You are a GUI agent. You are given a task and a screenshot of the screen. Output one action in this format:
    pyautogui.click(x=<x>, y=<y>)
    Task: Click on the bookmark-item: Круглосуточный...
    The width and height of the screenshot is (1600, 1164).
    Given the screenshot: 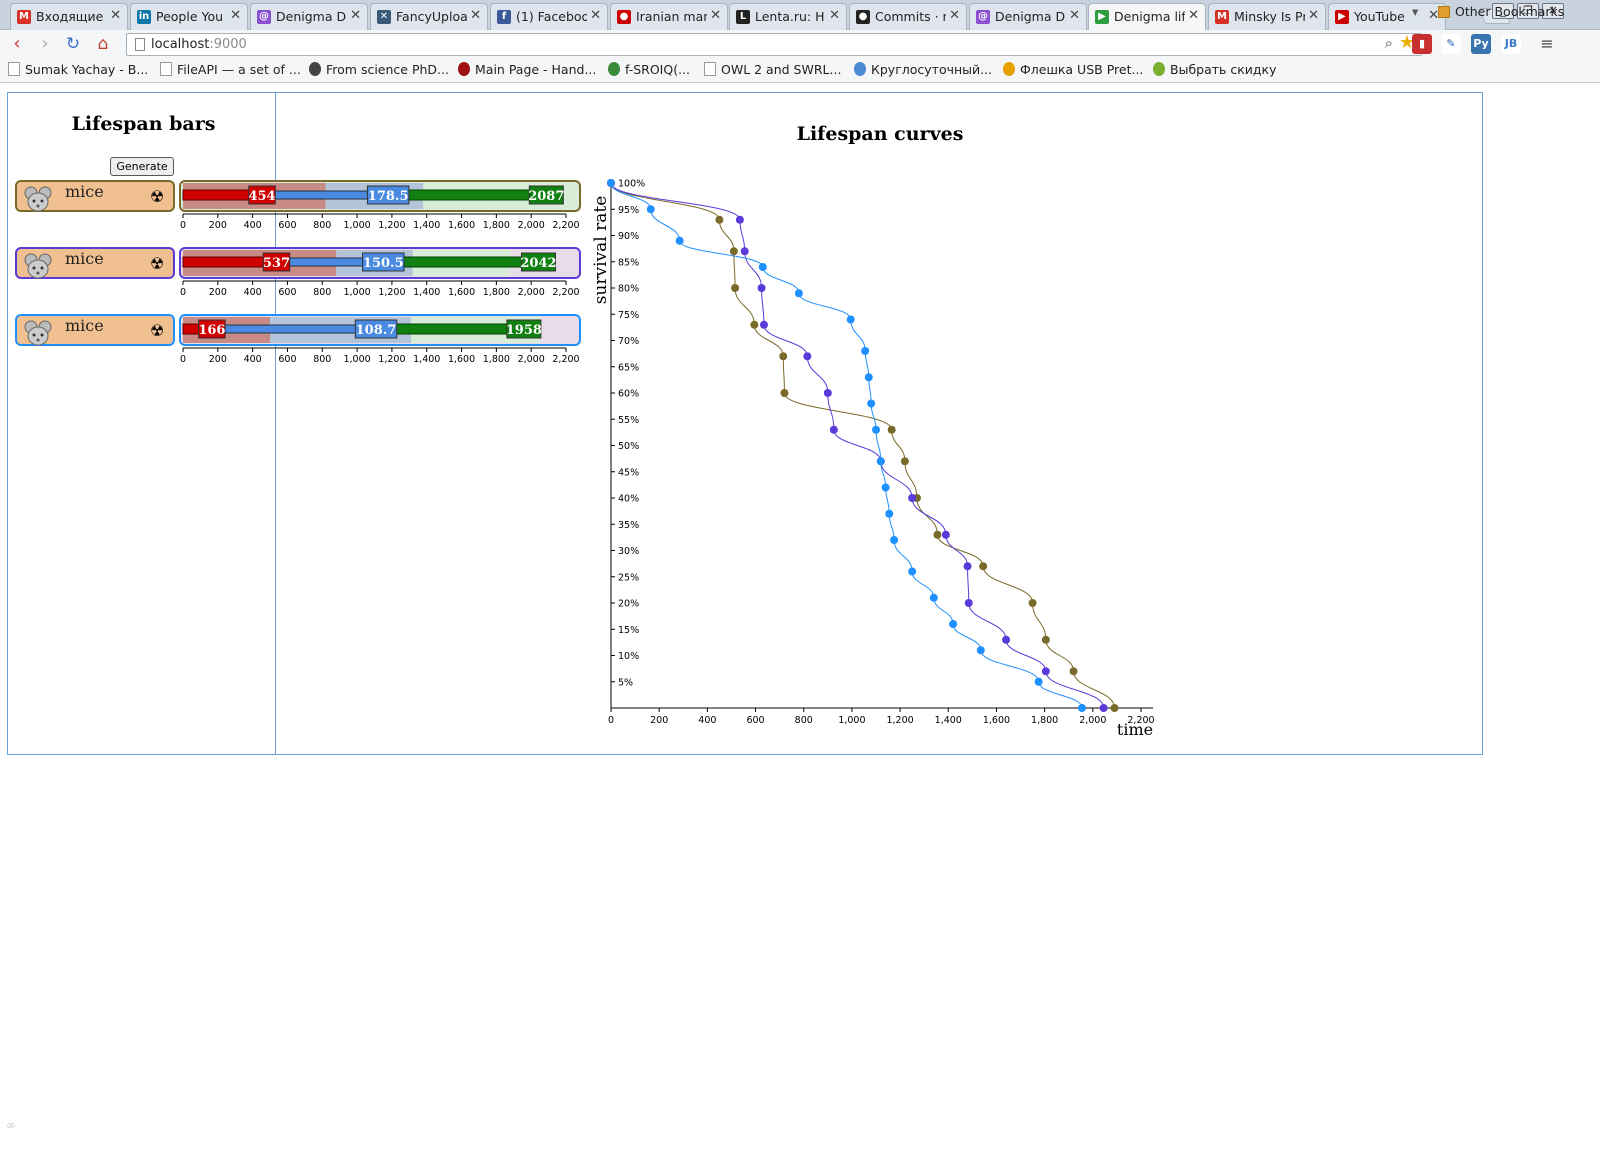 What is the action you would take?
    pyautogui.click(x=923, y=69)
    